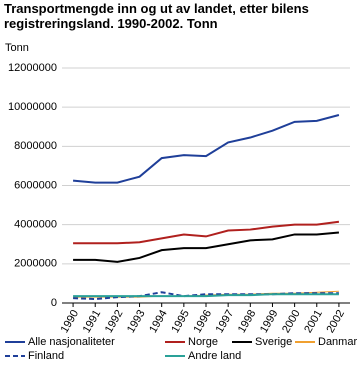  Describe the element at coordinates (35, 264) in the screenshot. I see `y-tick-label: 2000000` at that location.